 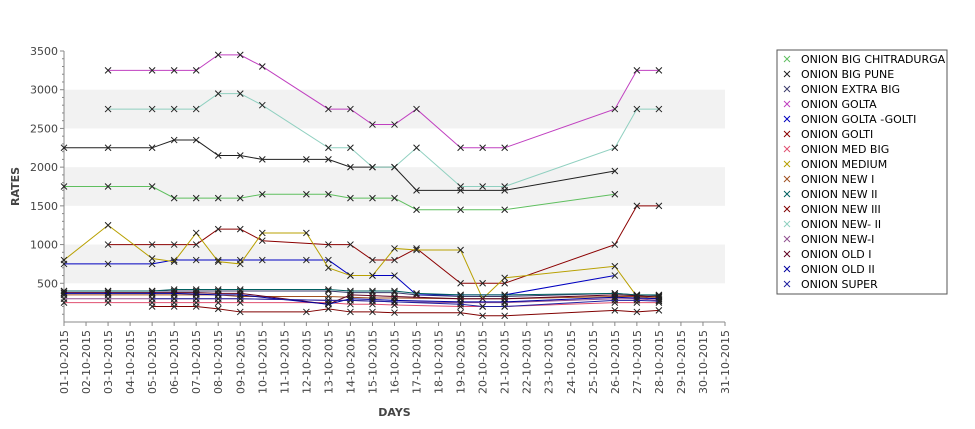 What do you see at coordinates (864, 59) in the screenshot?
I see `legend-item: ONION BIG CHITRADURGA` at bounding box center [864, 59].